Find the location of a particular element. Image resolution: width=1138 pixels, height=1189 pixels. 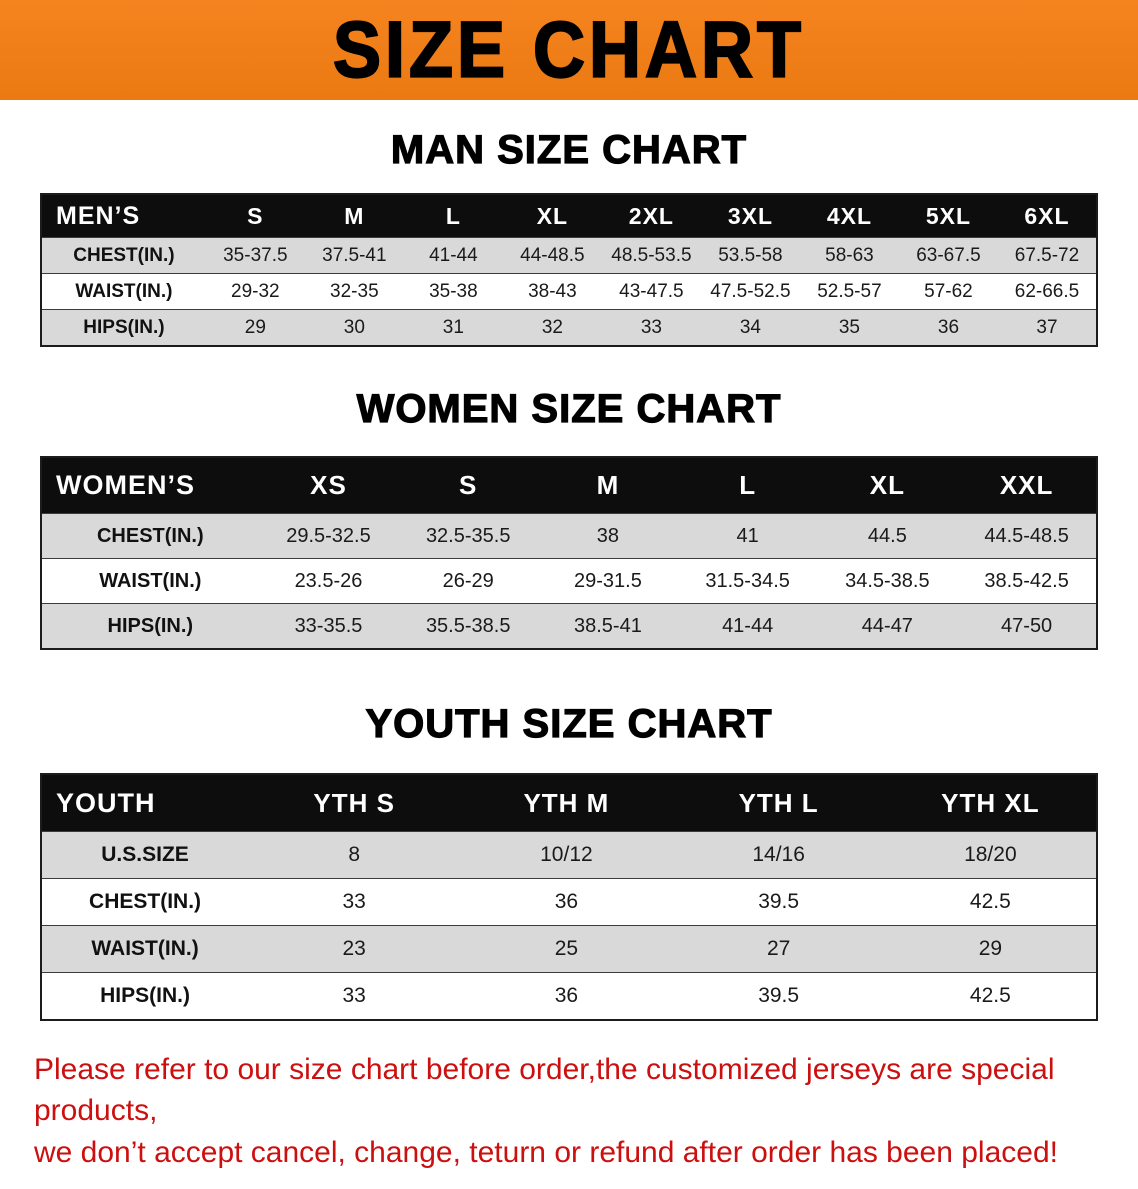

data-cell: 32.5-35.5 is located at coordinates (468, 535).